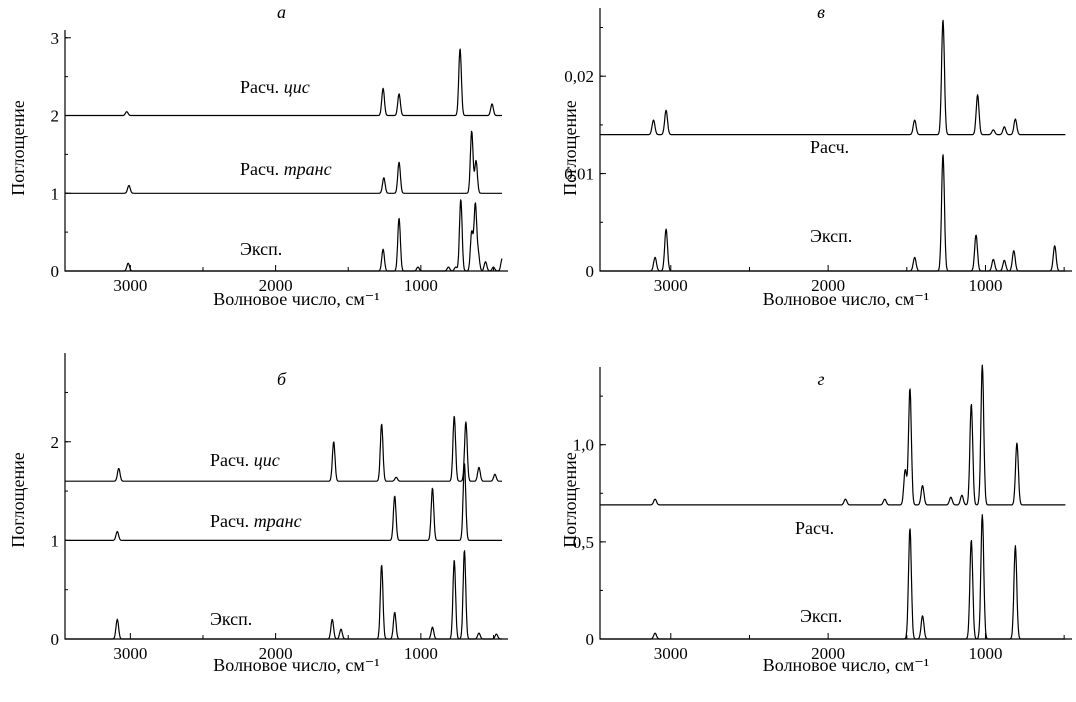  Describe the element at coordinates (820, 379) in the screenshot. I see `panel-title: г` at that location.